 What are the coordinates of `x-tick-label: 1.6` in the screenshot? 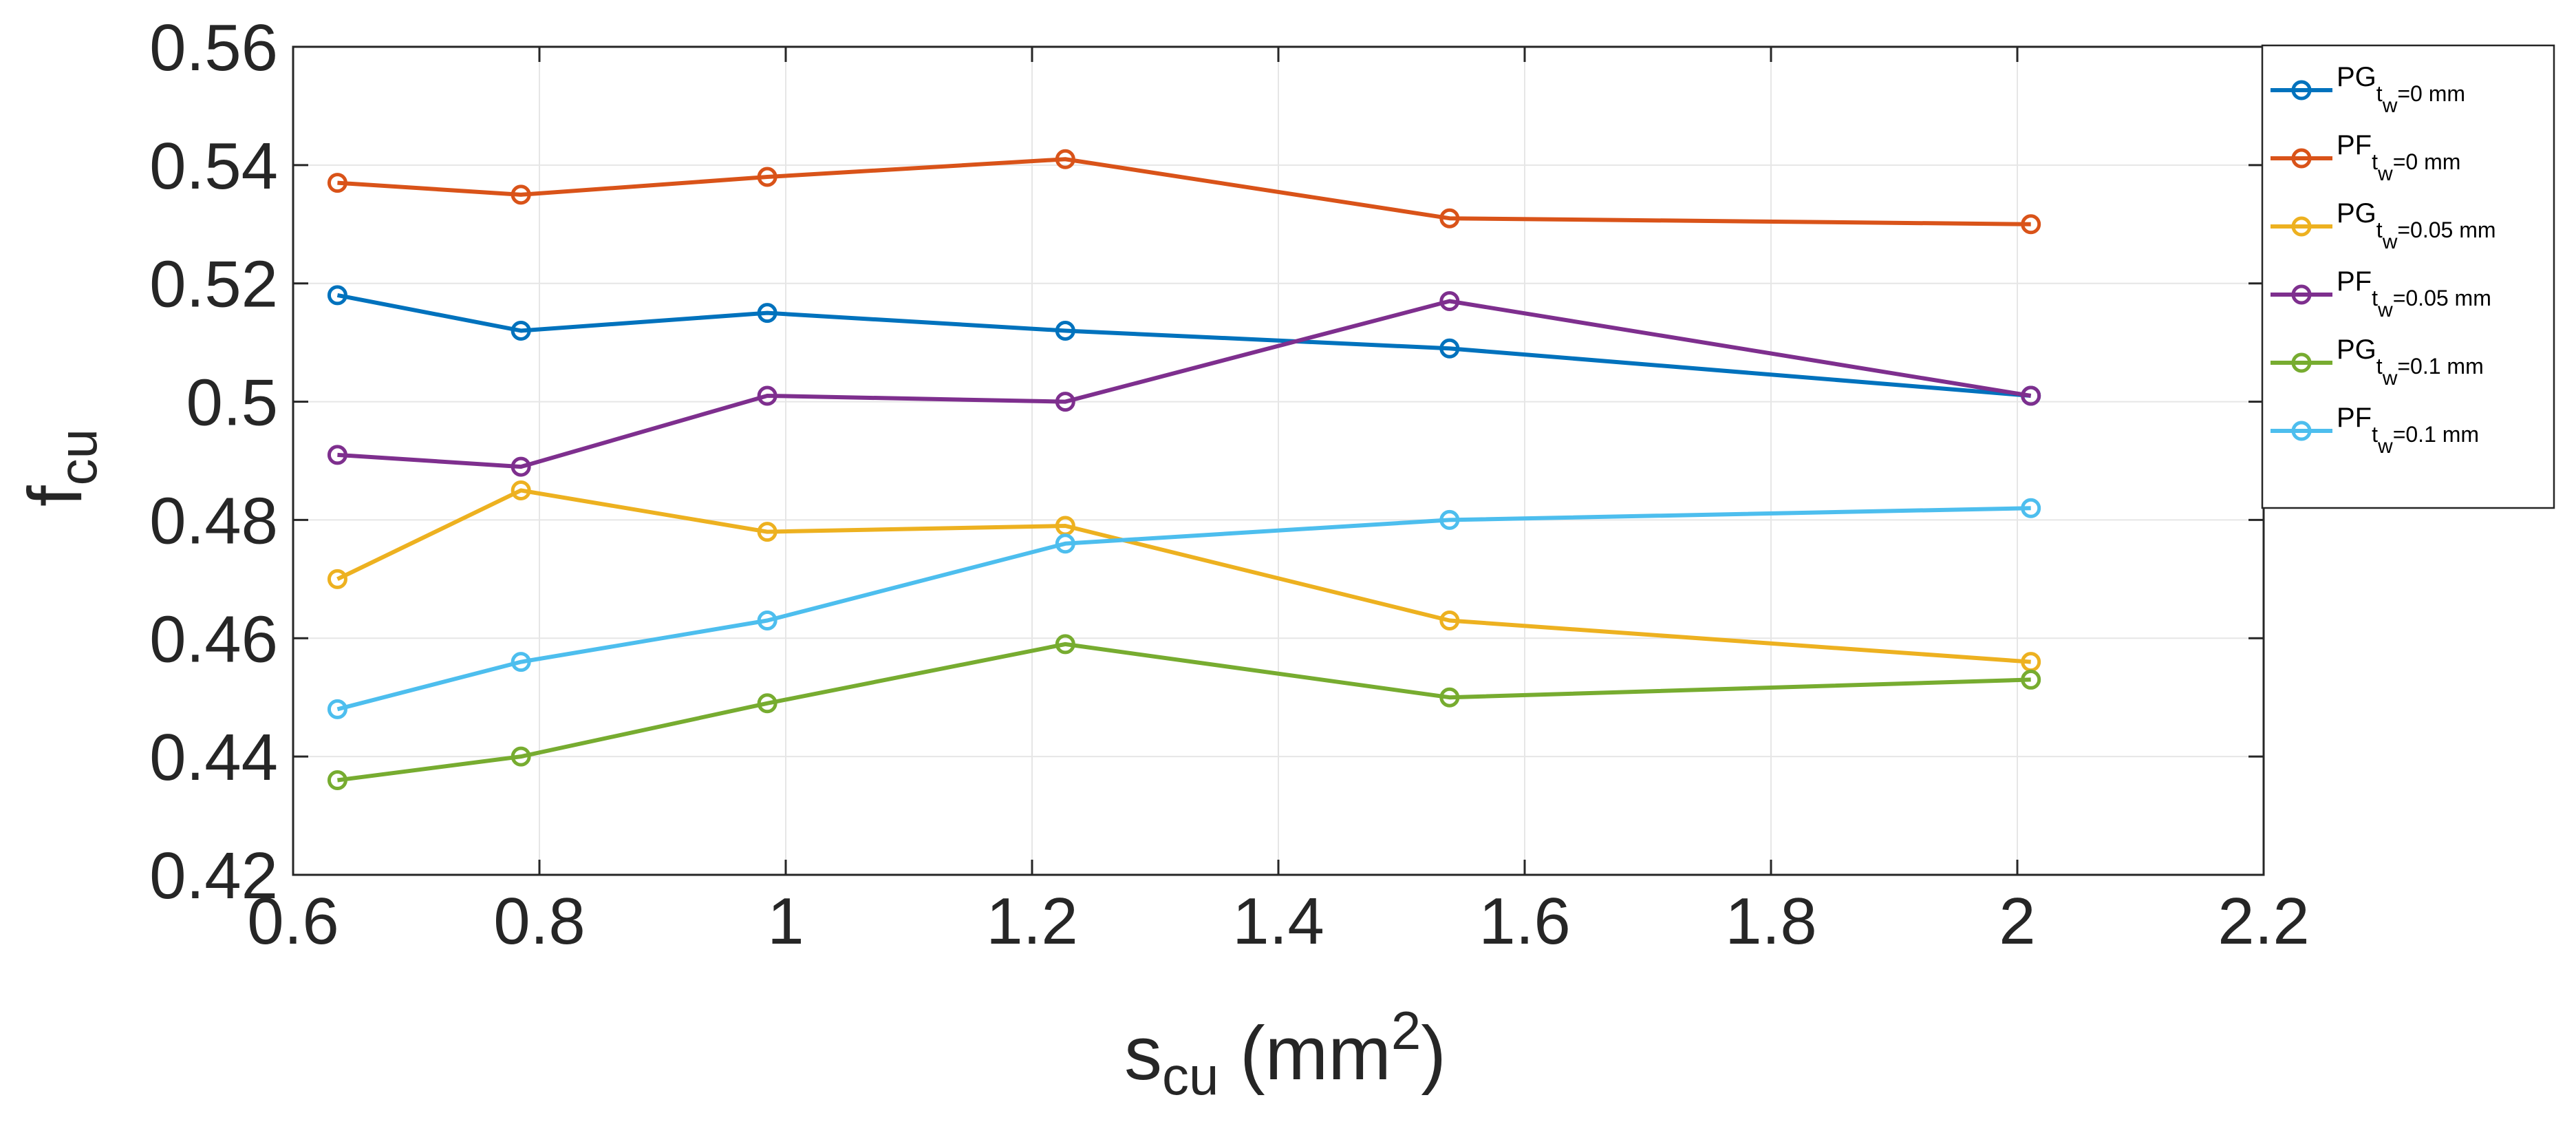 It's located at (1524, 921).